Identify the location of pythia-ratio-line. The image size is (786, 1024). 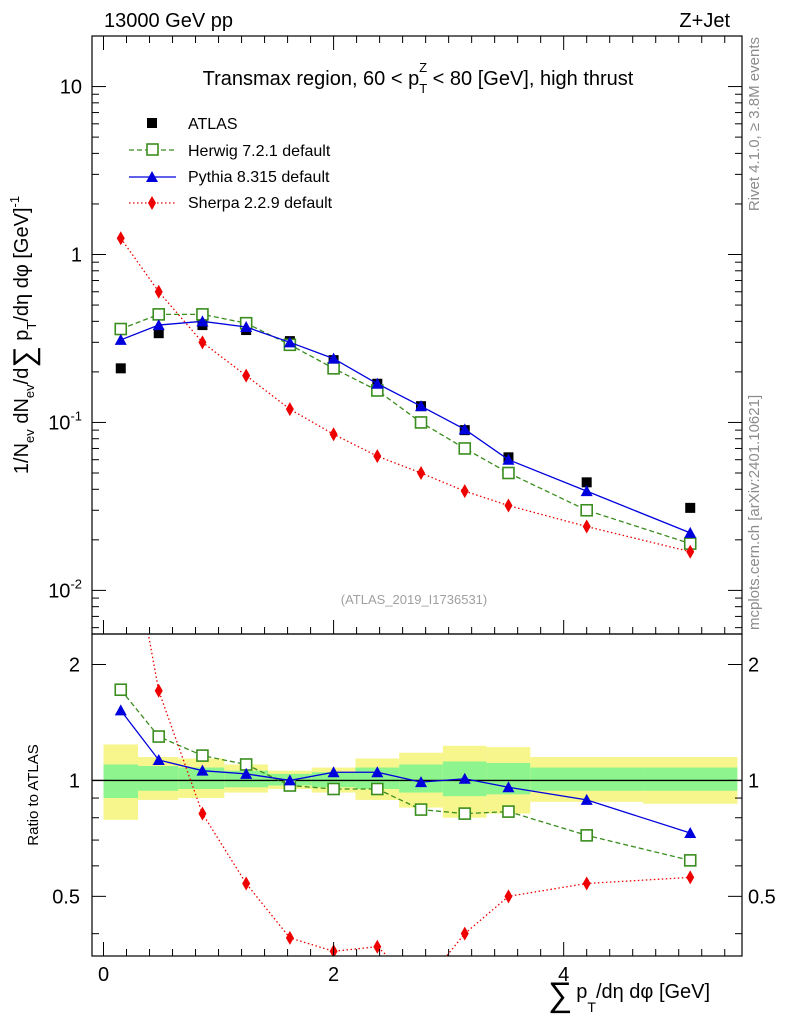
(405, 771).